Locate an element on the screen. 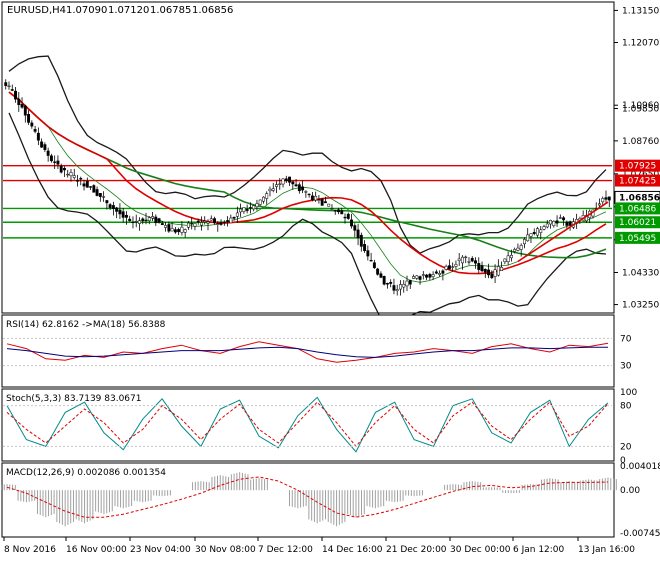  stoch-panel is located at coordinates (308, 425).